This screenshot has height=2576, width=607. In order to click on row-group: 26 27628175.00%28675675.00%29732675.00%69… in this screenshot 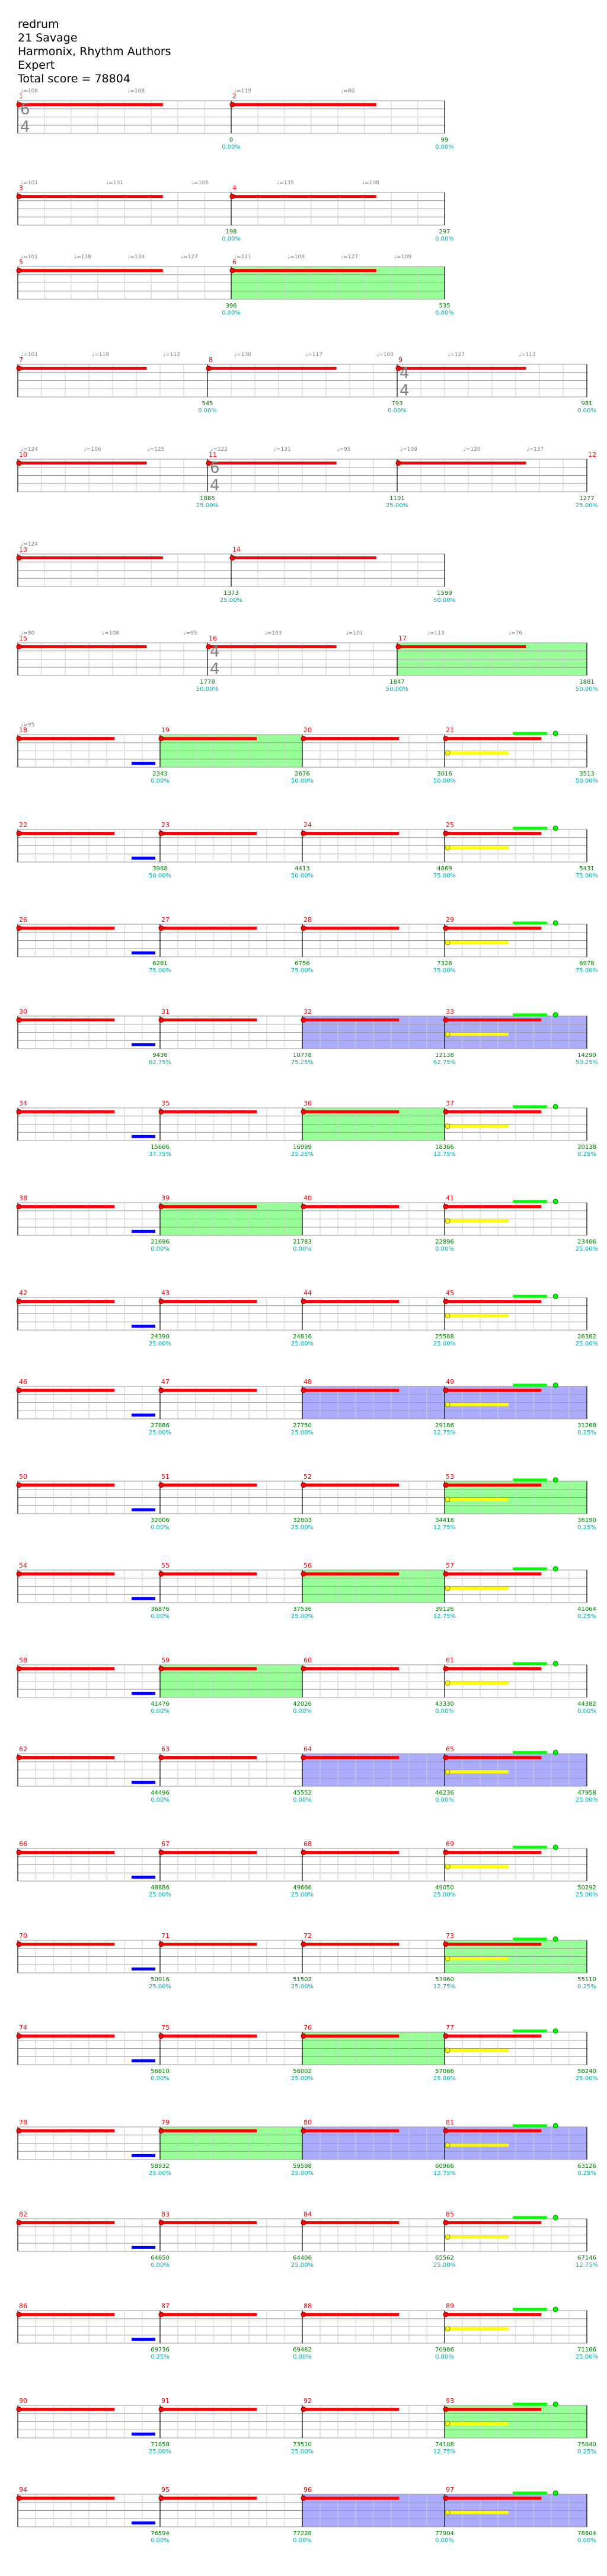, I will do `click(307, 945)`.